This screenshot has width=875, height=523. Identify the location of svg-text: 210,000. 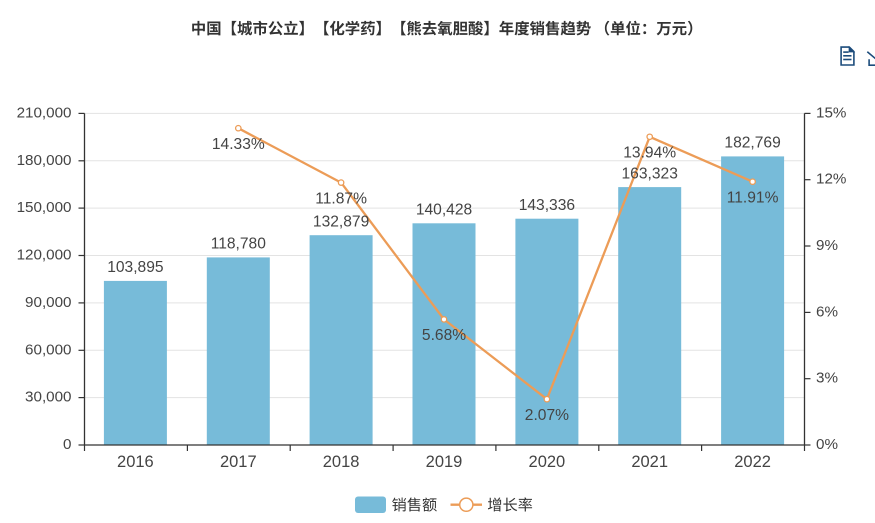
(44, 112).